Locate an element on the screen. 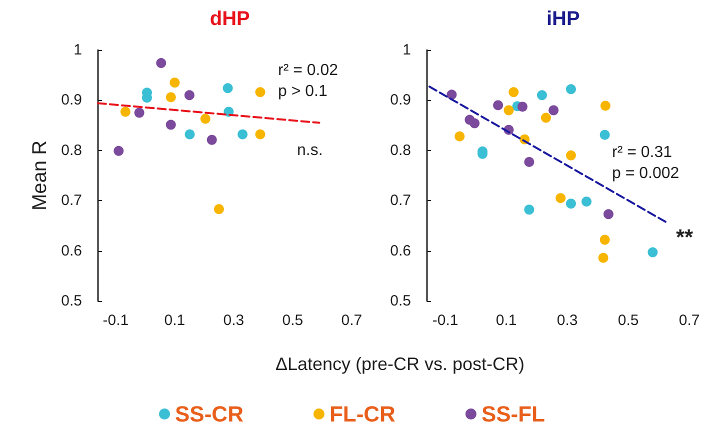 The height and width of the screenshot is (432, 704). annotation: n.s. is located at coordinates (310, 150).